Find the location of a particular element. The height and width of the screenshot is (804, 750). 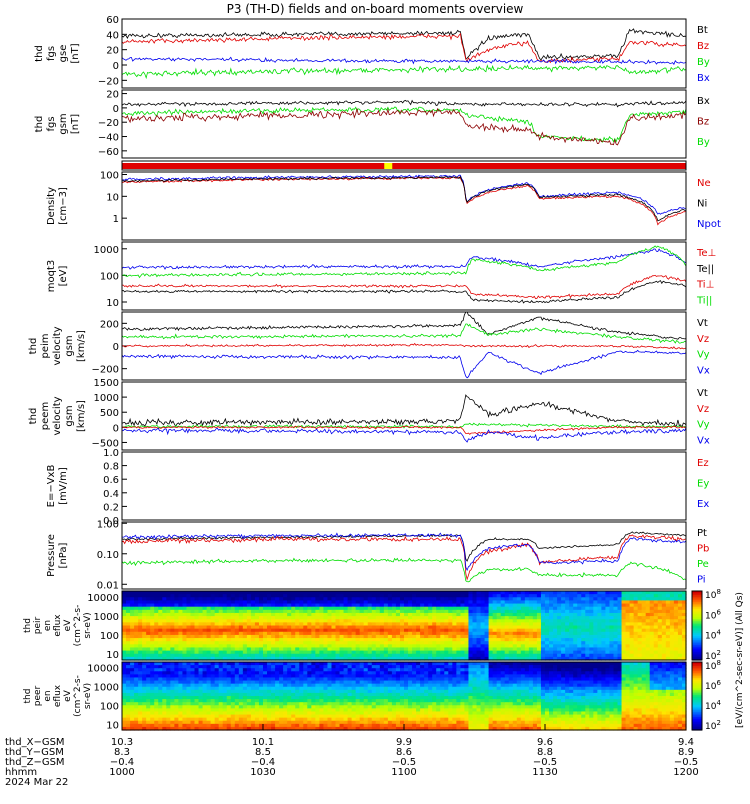

bt-line is located at coordinates (404, 44).